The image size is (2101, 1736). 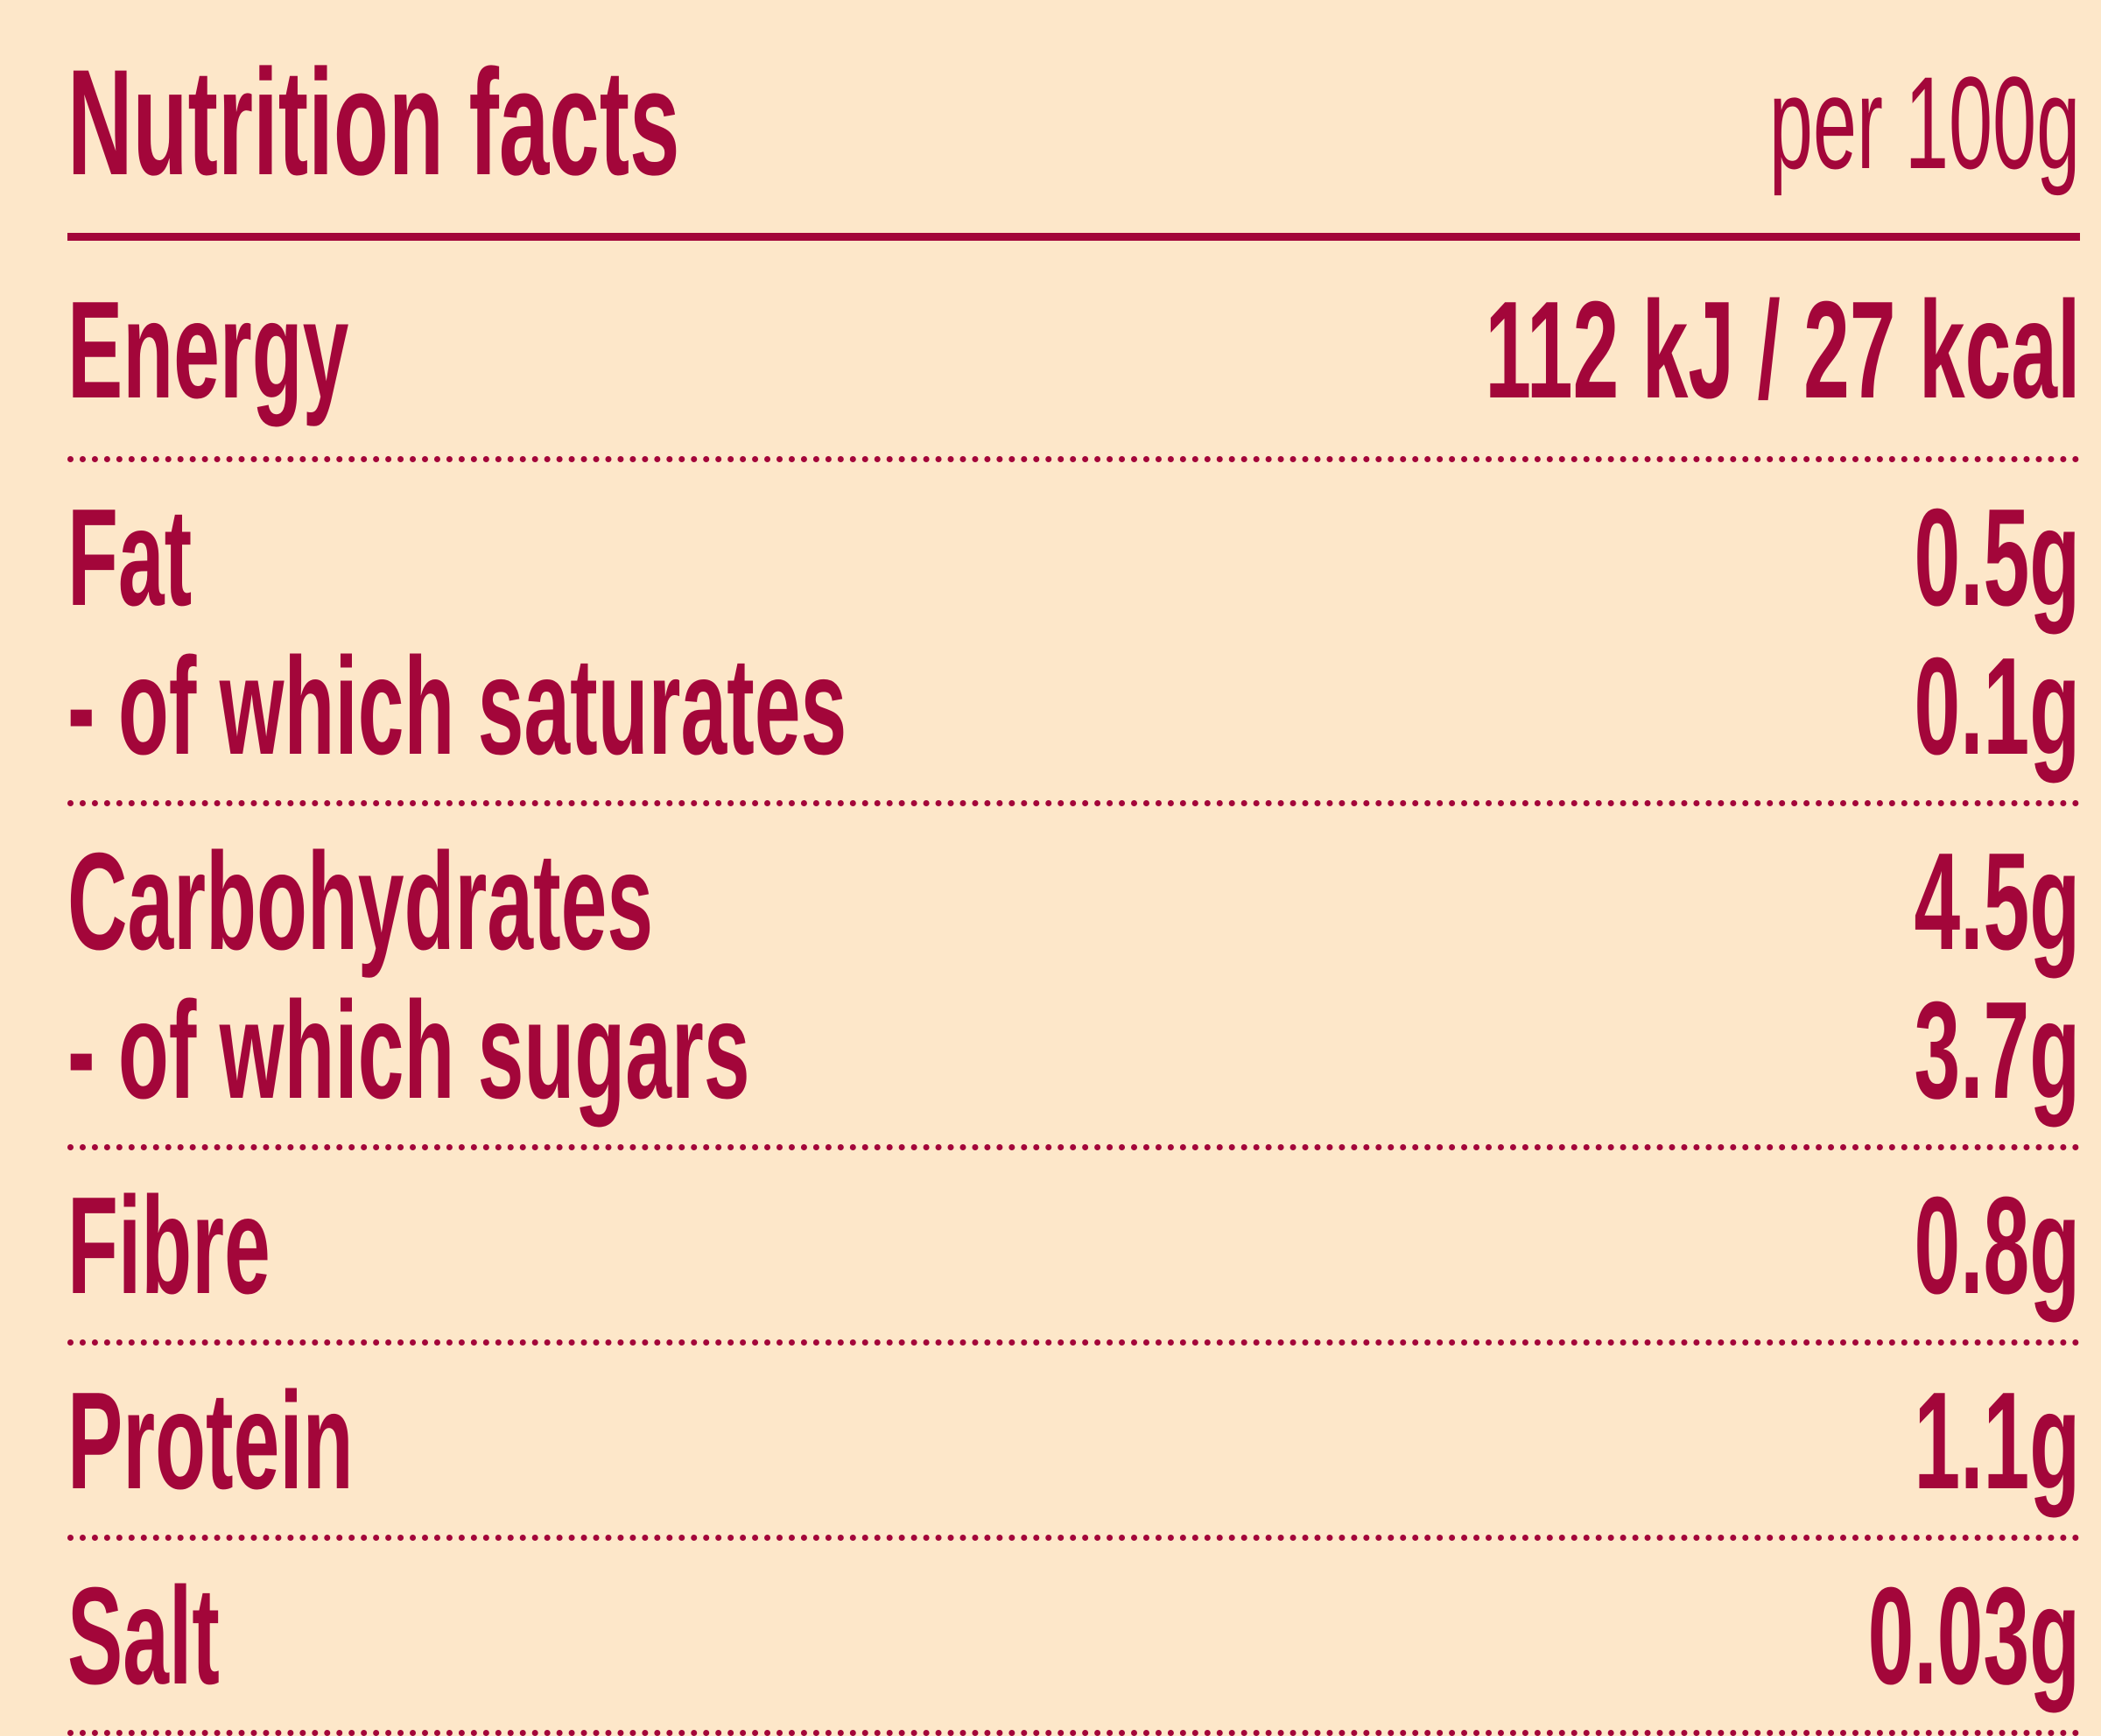 What do you see at coordinates (1073, 706) in the screenshot?
I see `nutrient-row: - of which saturates 0.1g` at bounding box center [1073, 706].